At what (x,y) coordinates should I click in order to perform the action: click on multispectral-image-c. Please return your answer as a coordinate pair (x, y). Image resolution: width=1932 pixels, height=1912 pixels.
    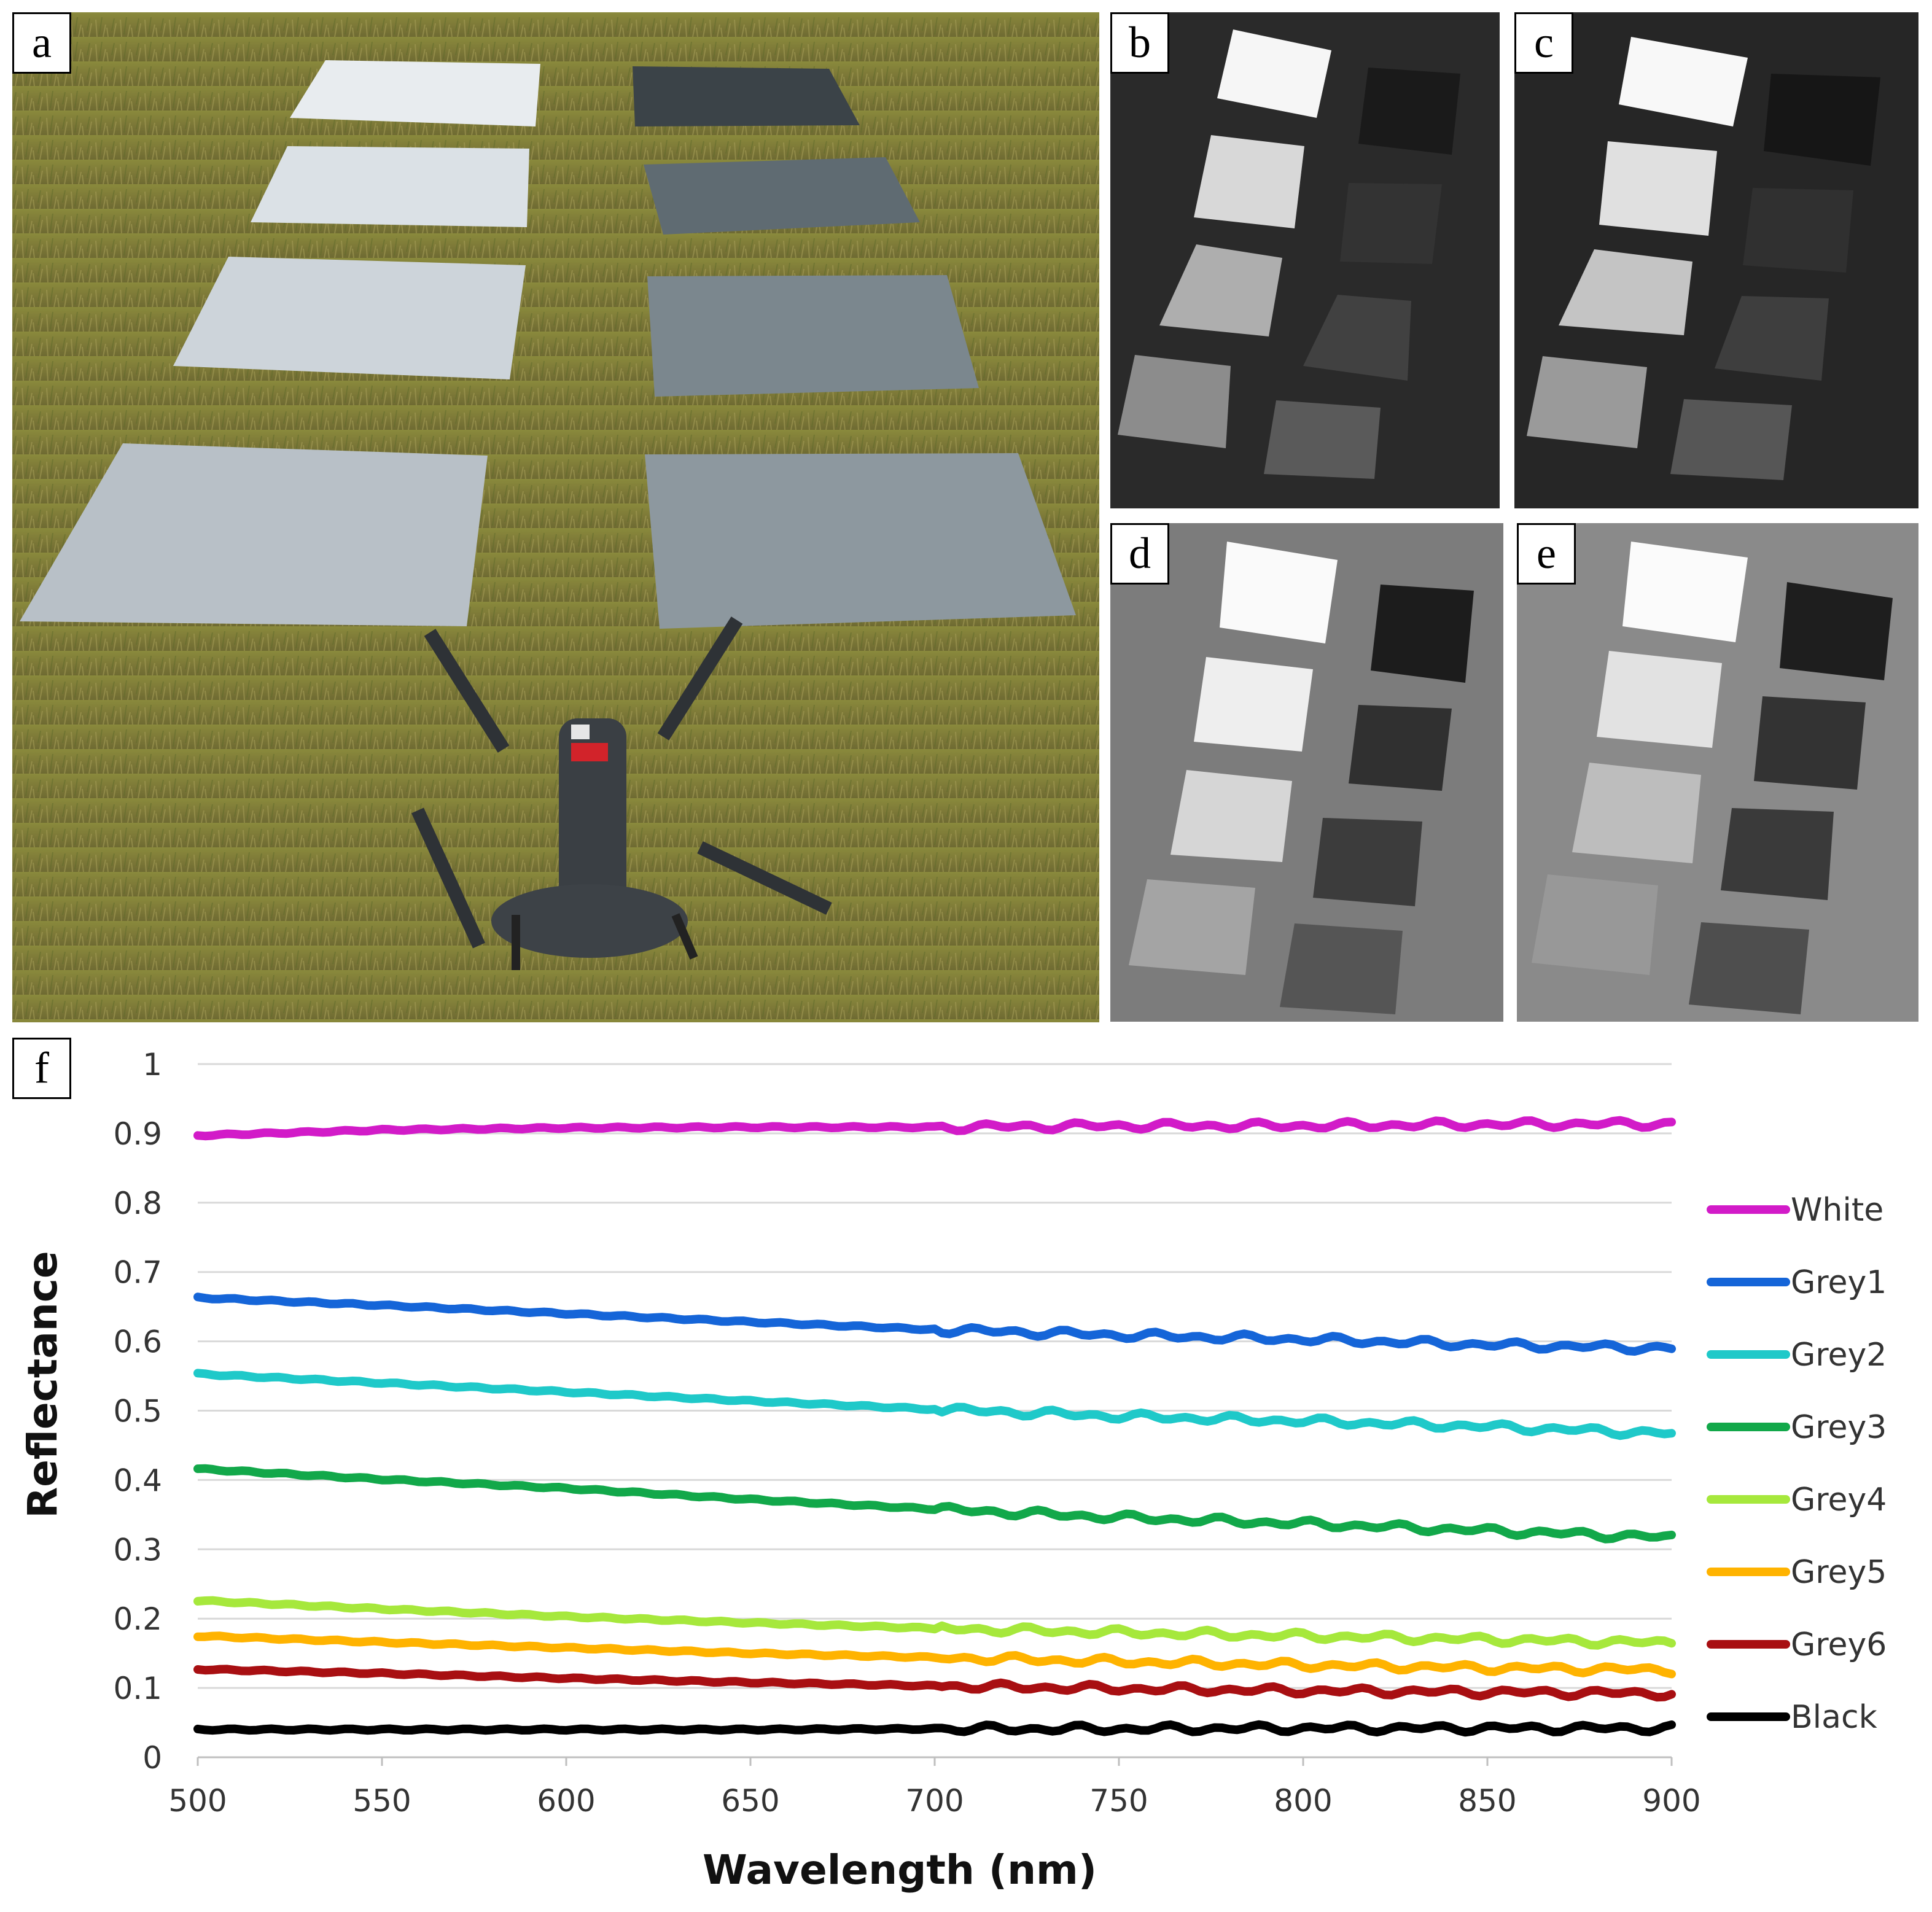
    Looking at the image, I should click on (1716, 260).